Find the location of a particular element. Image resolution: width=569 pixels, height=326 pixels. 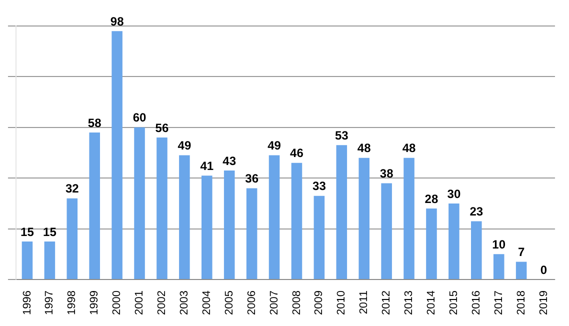

x-tick-label: 2013 is located at coordinates (409, 303).